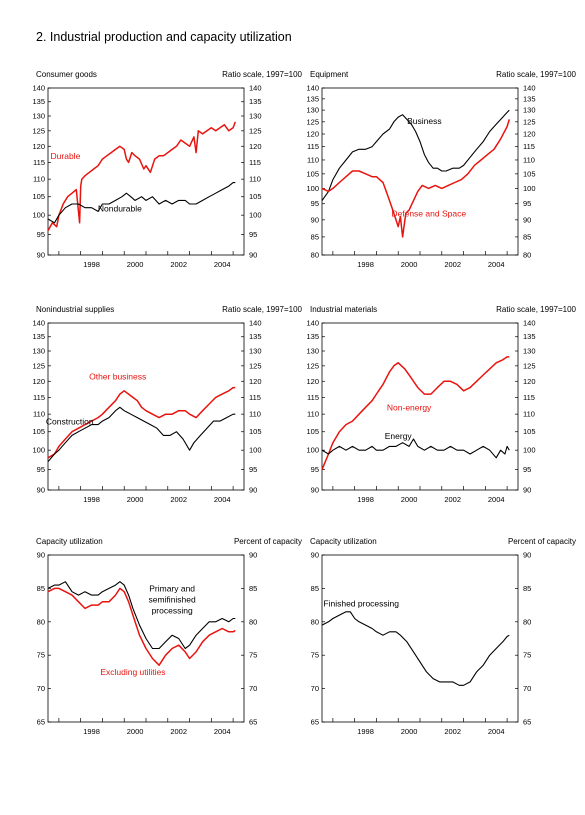 This screenshot has width=585, height=815. I want to click on series-line-excluding-utilities, so click(141, 626).